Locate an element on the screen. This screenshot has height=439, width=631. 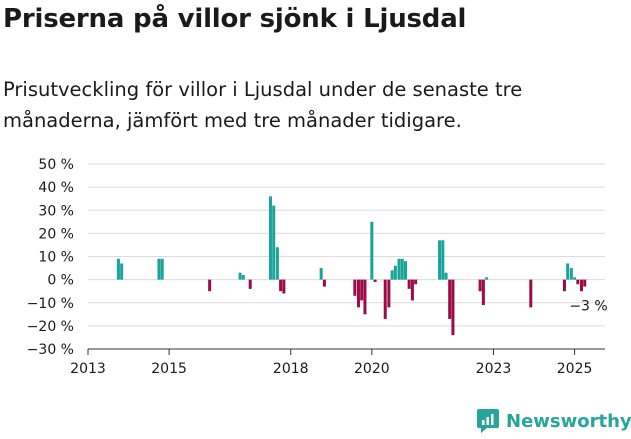
y-axis-labels: 50 % 40 % 30 % 20 % 10 % 0 % −10 % −20 % −30 % is located at coordinates (50, 257).